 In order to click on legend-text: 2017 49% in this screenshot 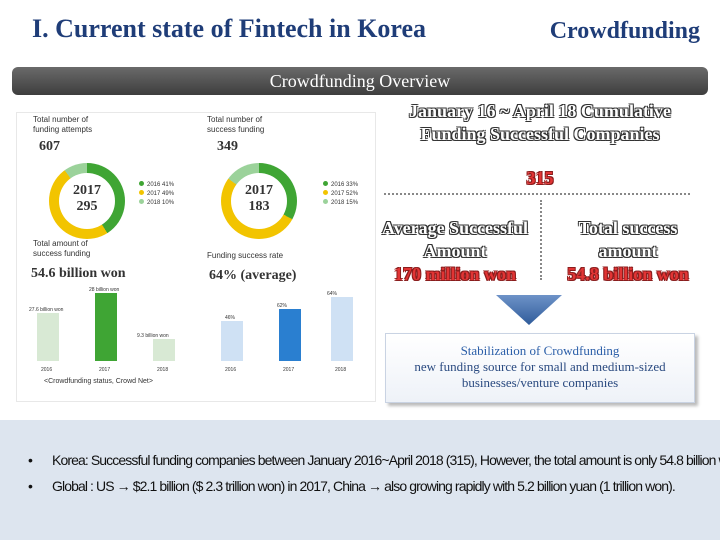, I will do `click(161, 194)`.